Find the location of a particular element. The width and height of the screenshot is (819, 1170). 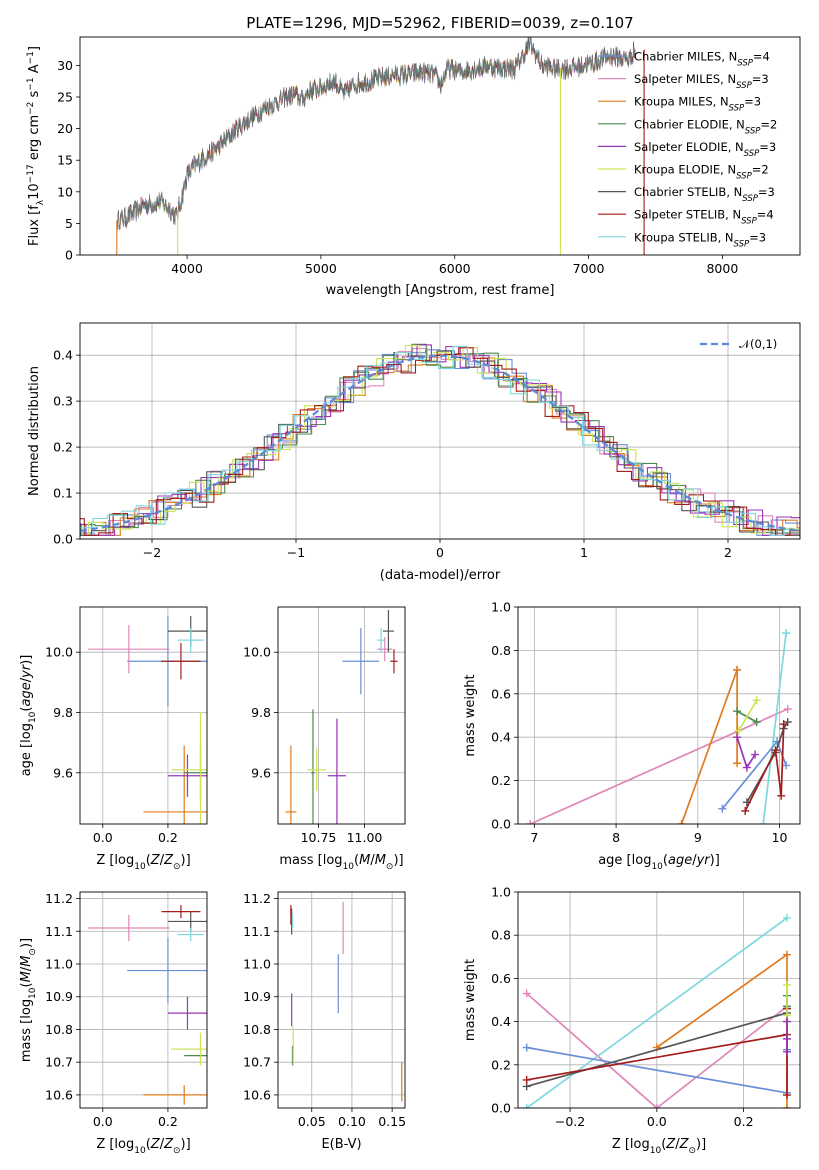

y-tick-label: 5 is located at coordinates (69, 223).